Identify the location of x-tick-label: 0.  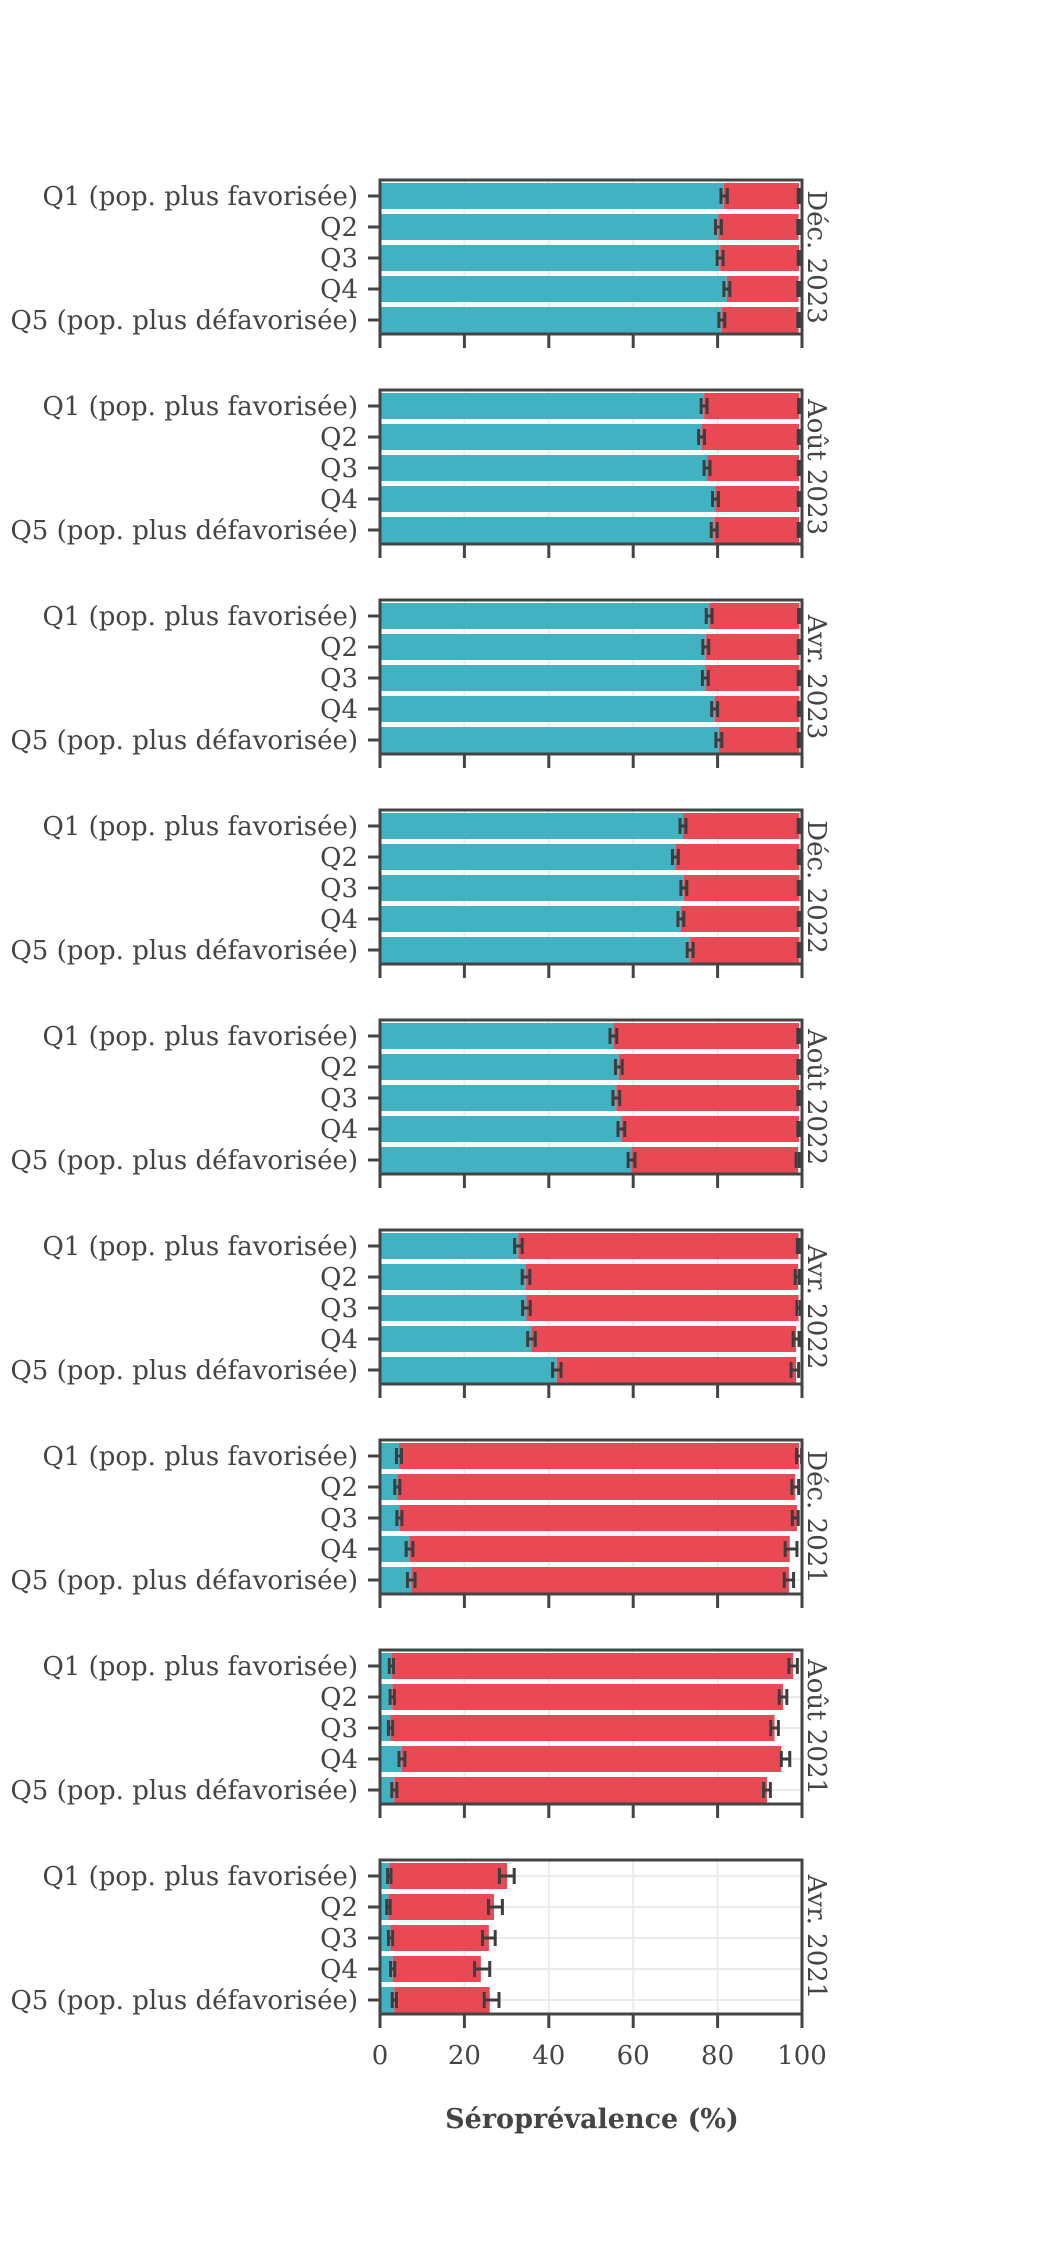
(380, 2056).